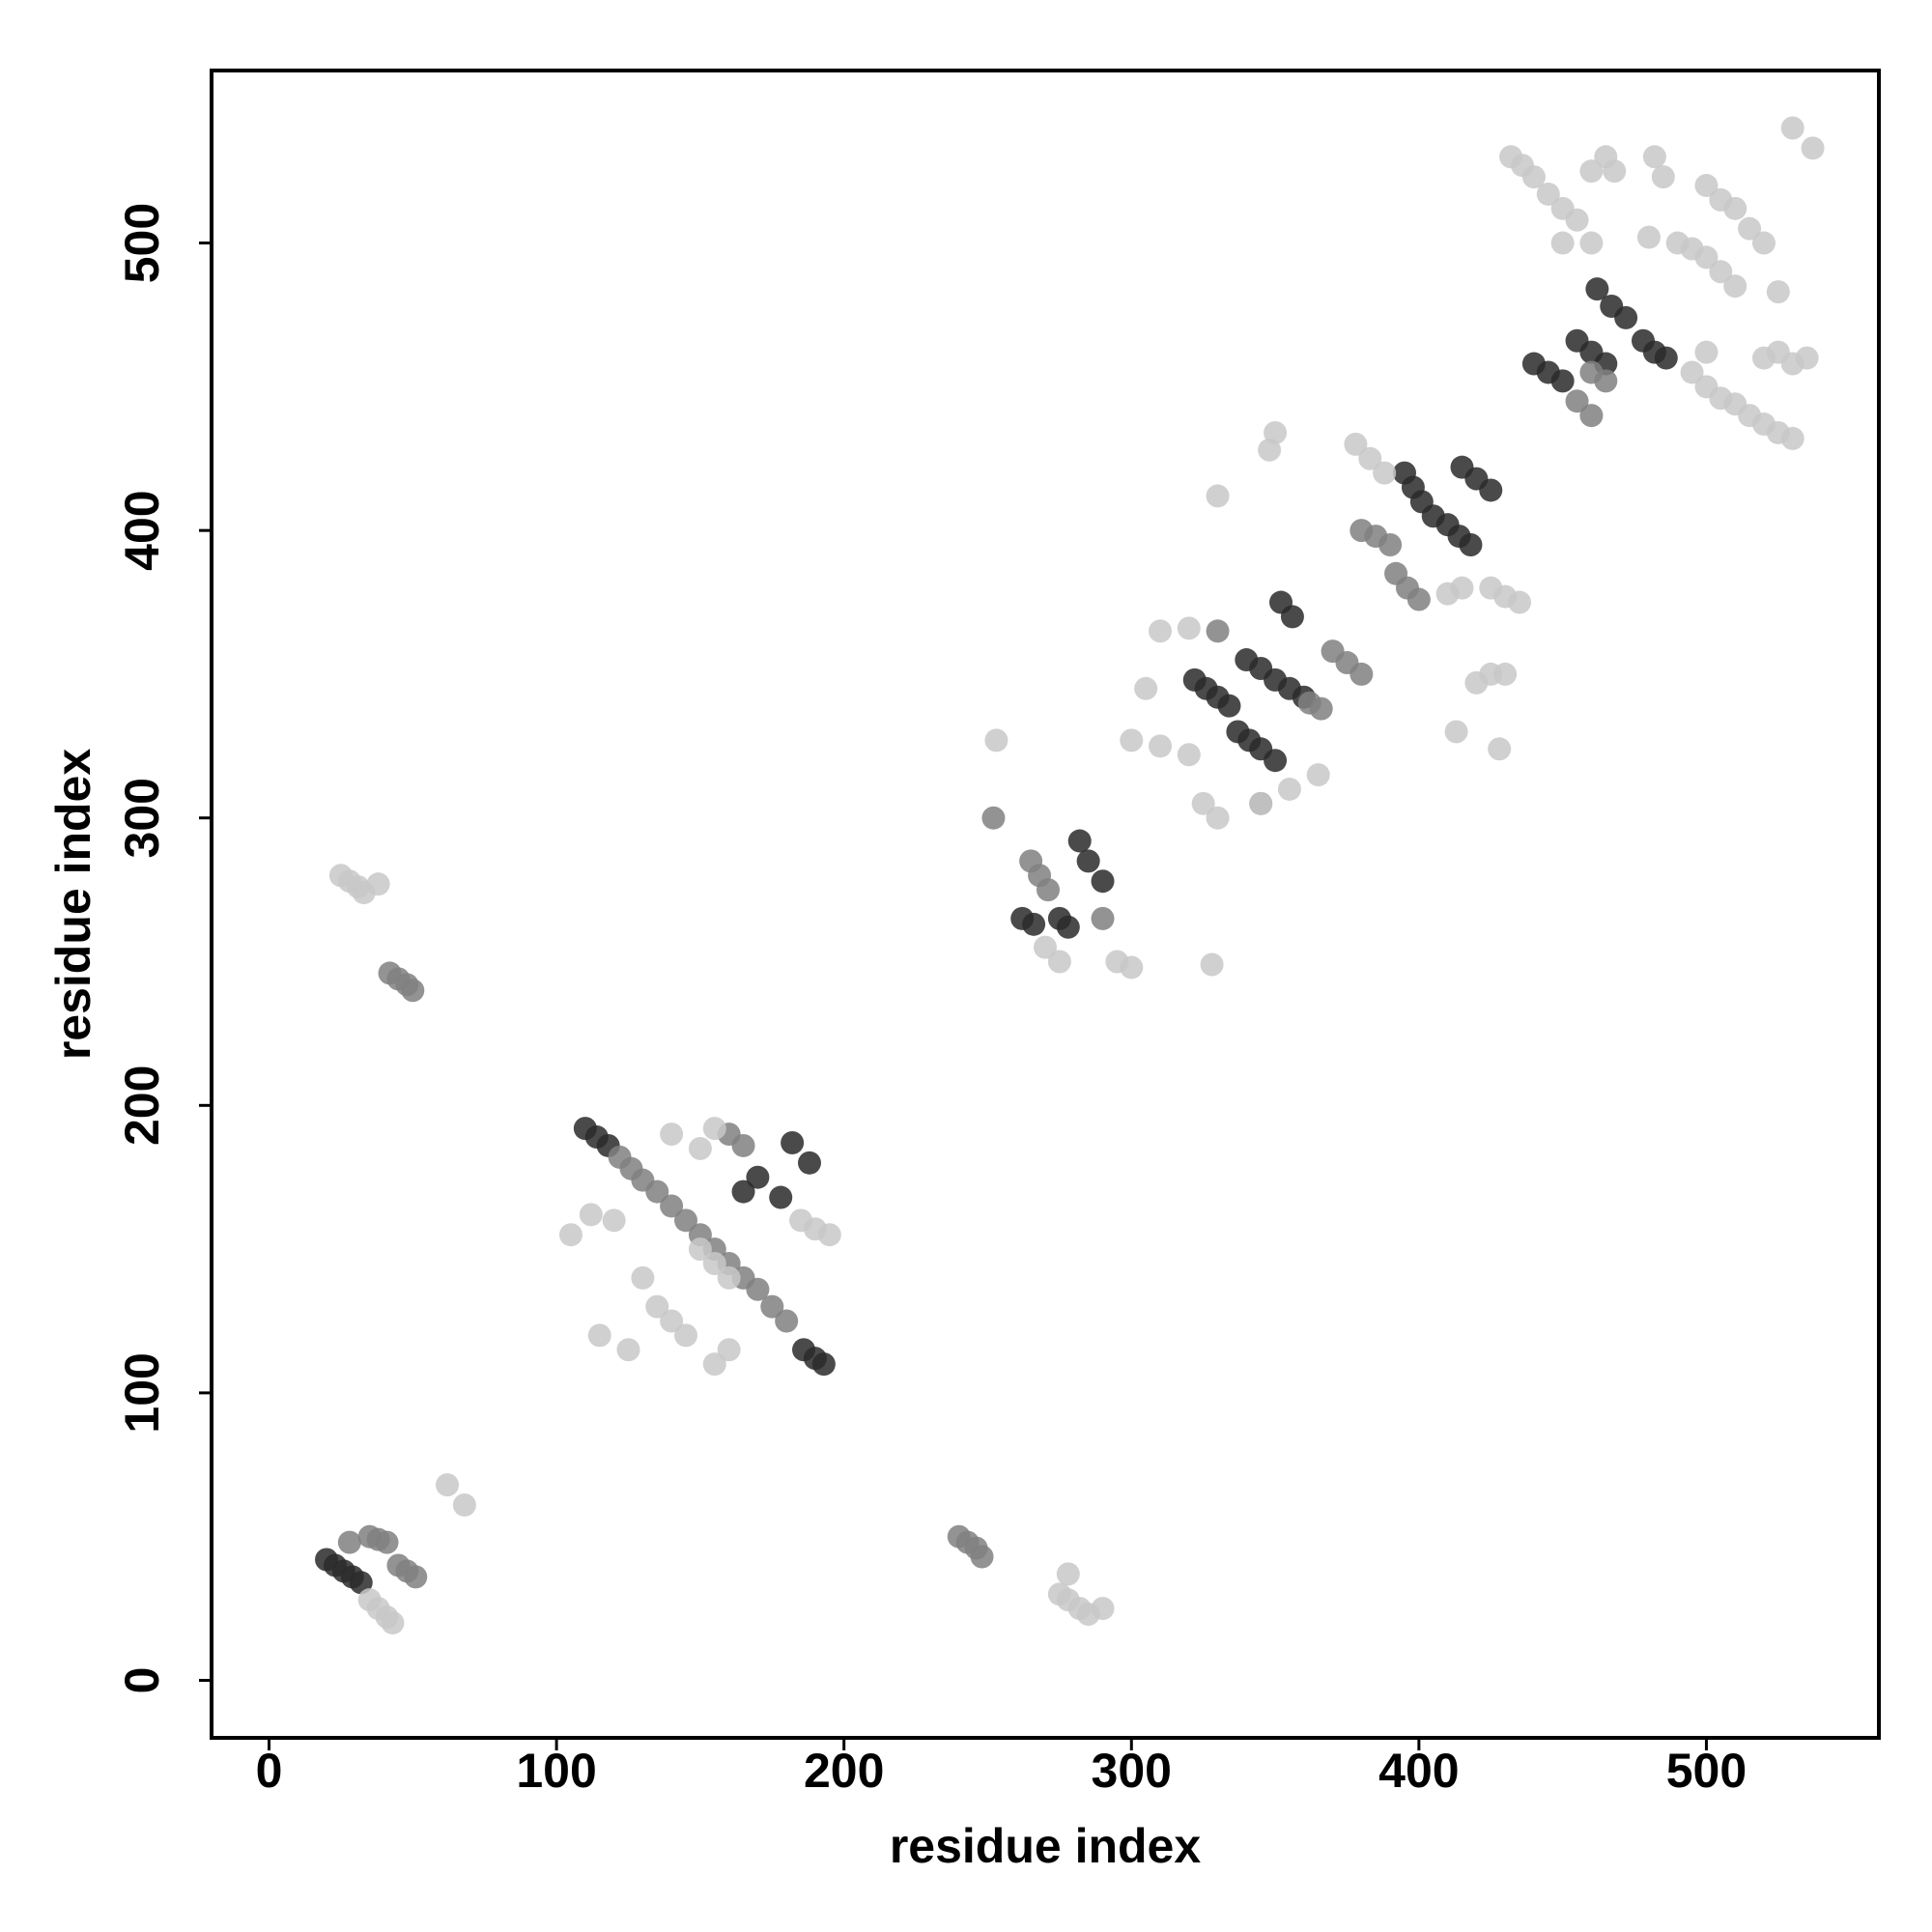  I want to click on y-tick-label: 200, so click(142, 1105).